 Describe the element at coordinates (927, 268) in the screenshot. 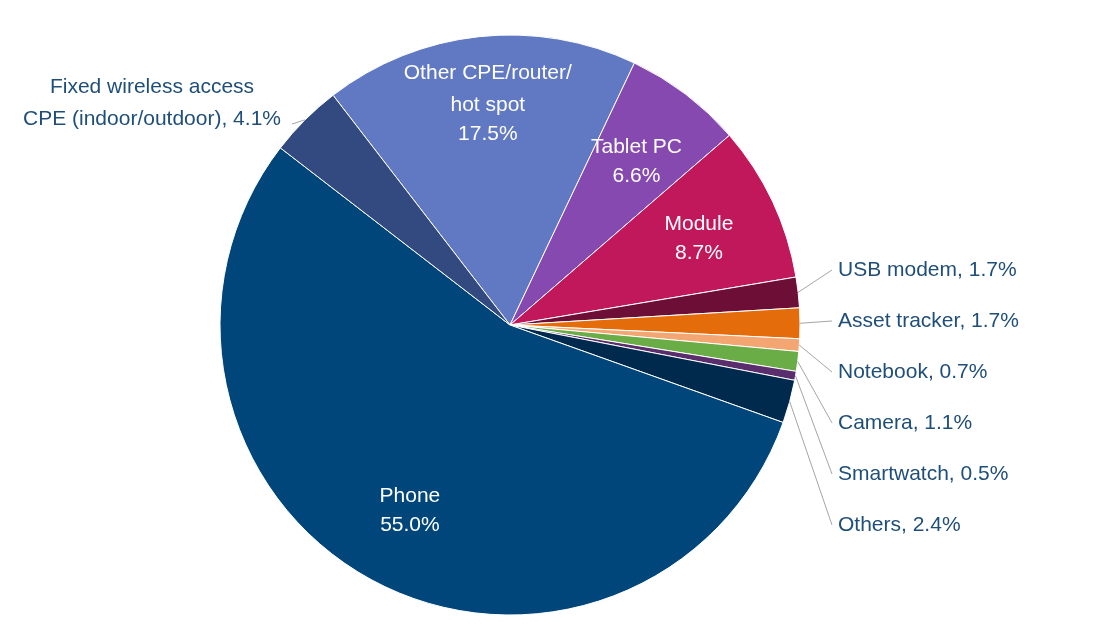

I see `slice-label: USB modem, 1.7%` at that location.